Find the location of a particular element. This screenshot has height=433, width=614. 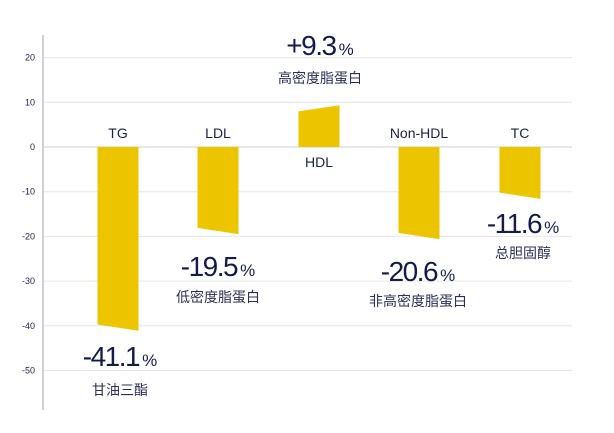

category-label: Non-HDL is located at coordinates (419, 133).